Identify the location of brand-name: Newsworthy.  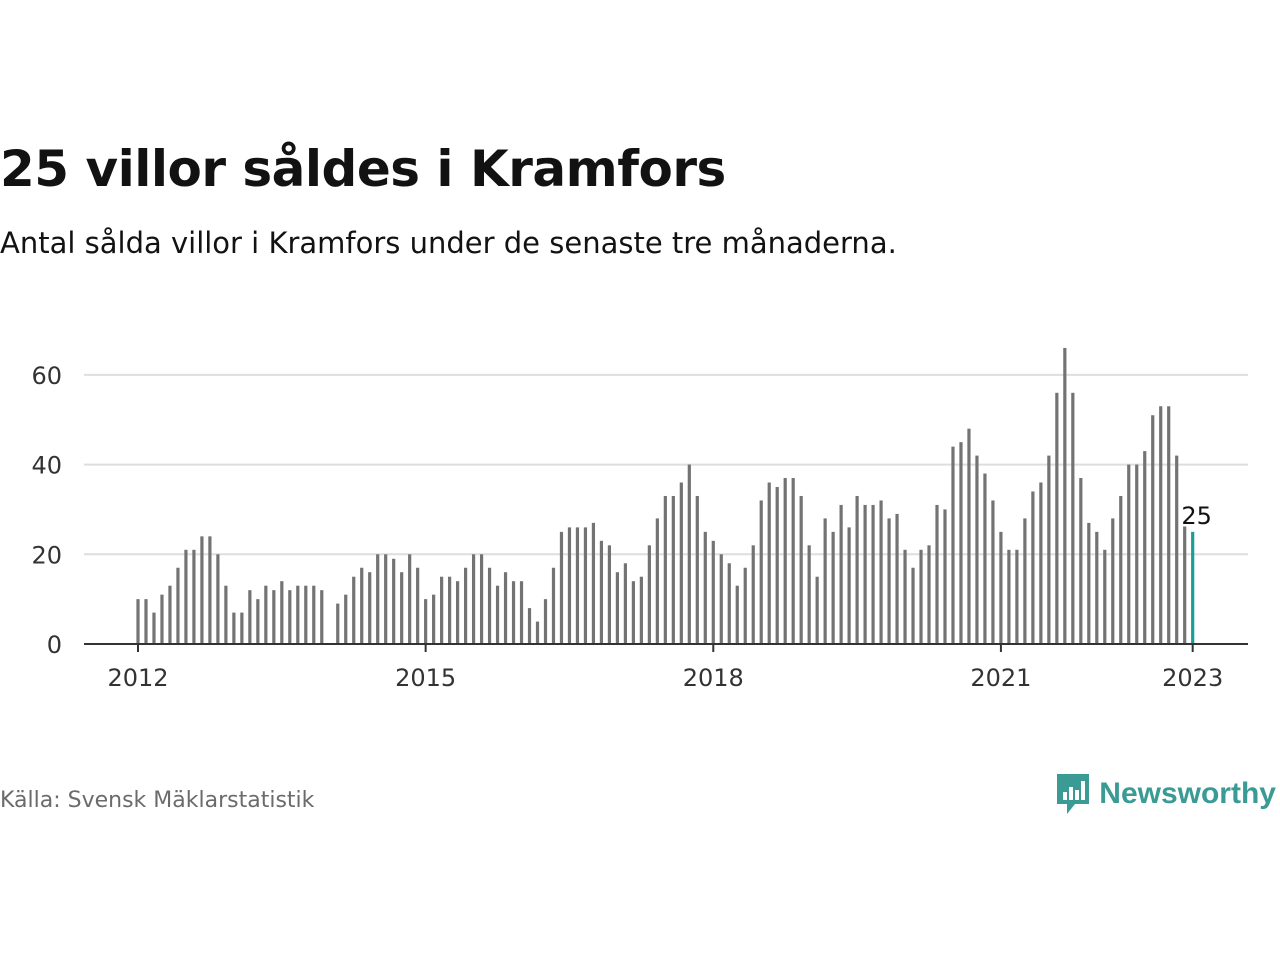
(1187, 793).